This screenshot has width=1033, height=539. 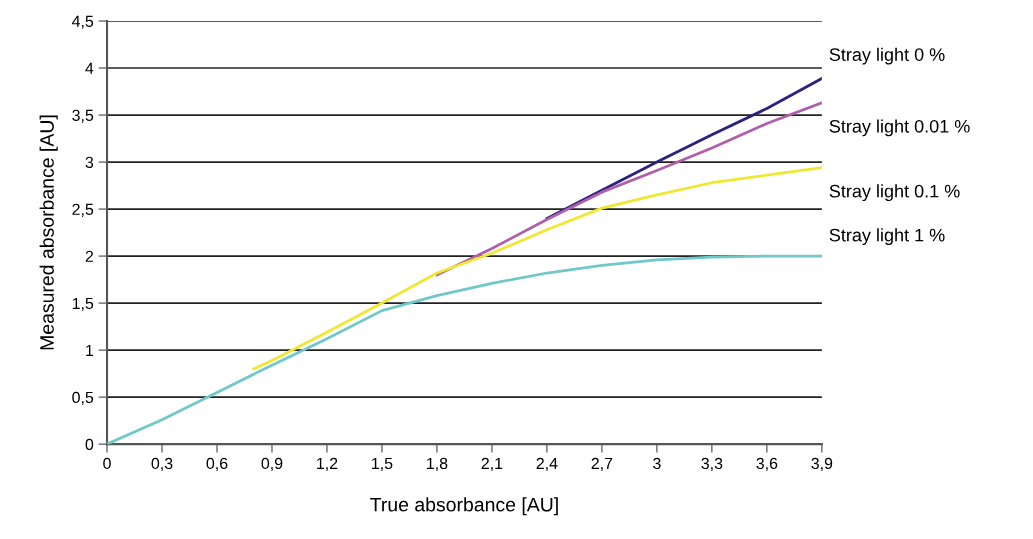 What do you see at coordinates (83, 210) in the screenshot?
I see `y-tick-label: 2,5` at bounding box center [83, 210].